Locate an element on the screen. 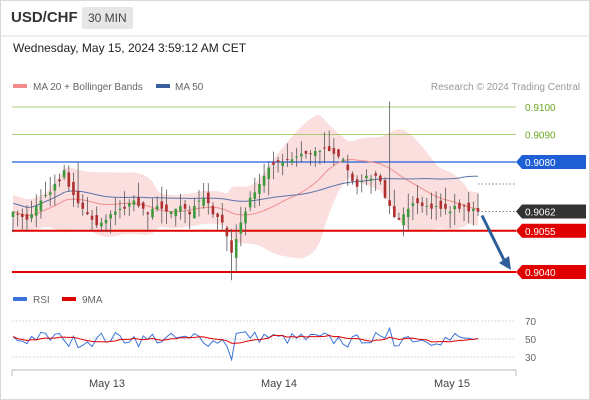 The width and height of the screenshot is (590, 400). level-label-0.9055: 0.9055 is located at coordinates (540, 232).